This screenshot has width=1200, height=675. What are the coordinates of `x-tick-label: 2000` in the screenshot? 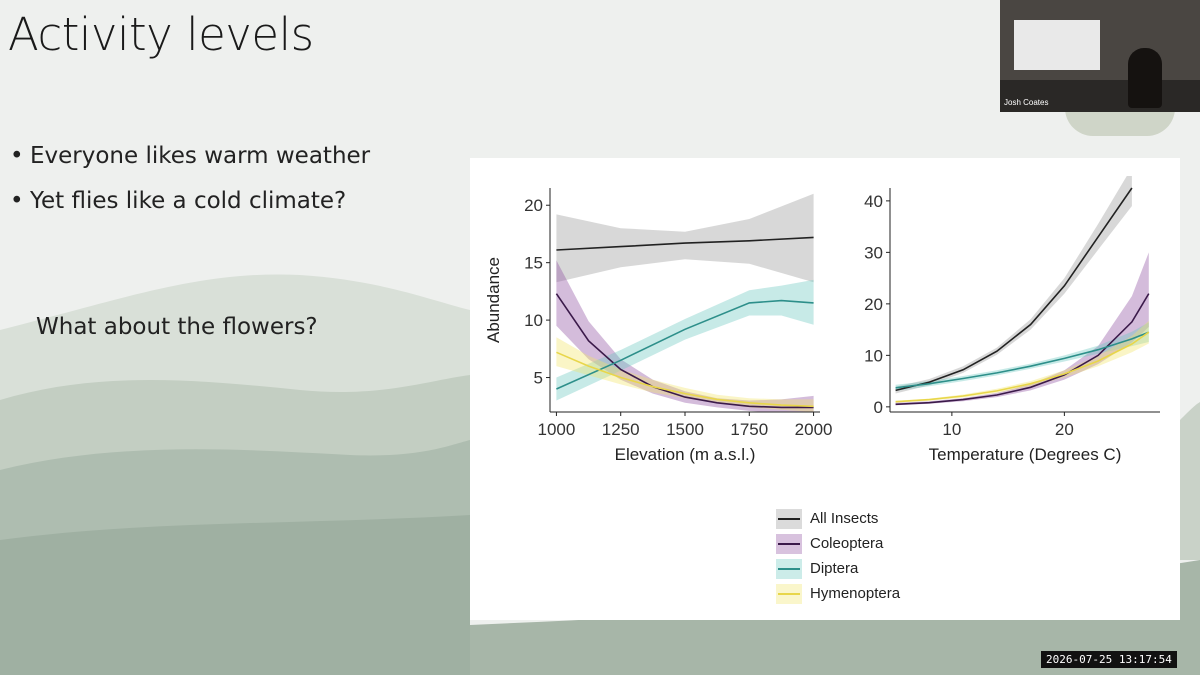 It's located at (814, 429).